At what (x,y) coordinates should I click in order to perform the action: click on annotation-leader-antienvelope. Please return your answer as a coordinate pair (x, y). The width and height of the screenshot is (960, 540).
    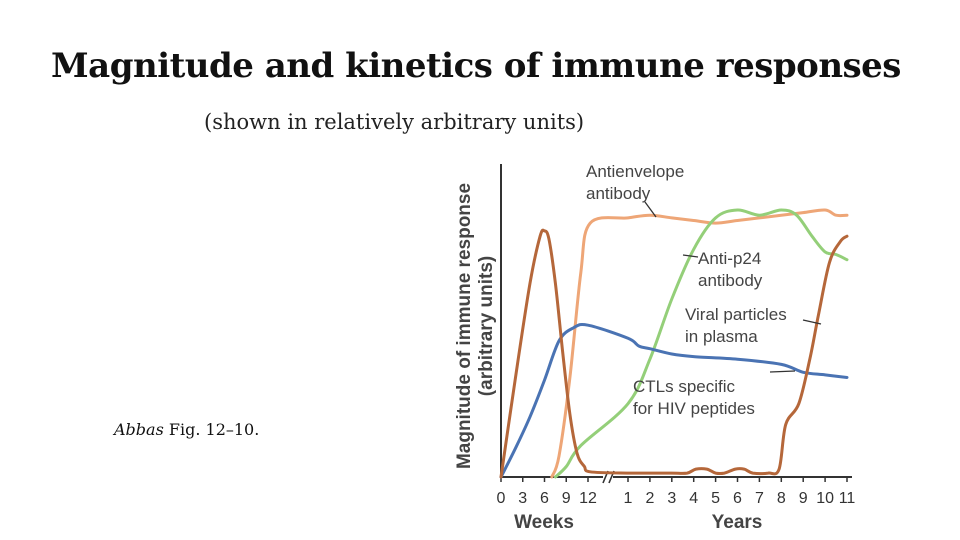
    Looking at the image, I should click on (650, 209).